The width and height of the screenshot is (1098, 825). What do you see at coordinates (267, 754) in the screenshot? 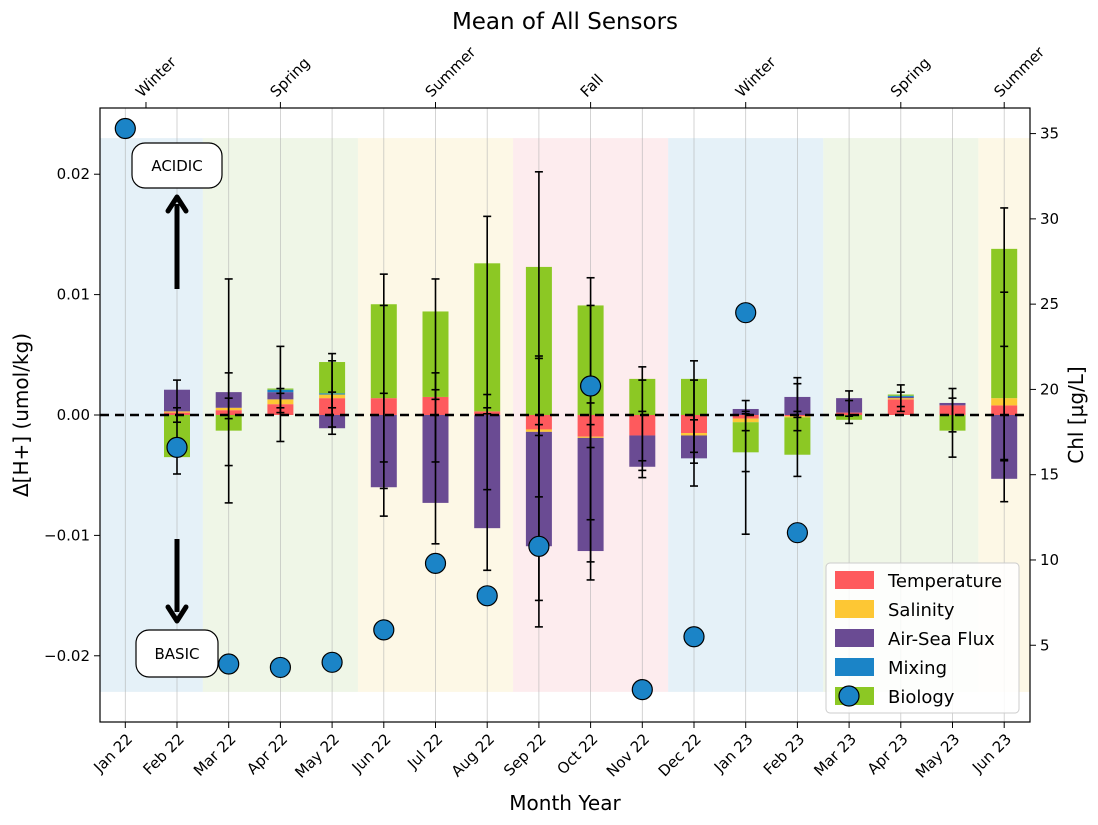
I see `x-tick-label: Apr 22` at bounding box center [267, 754].